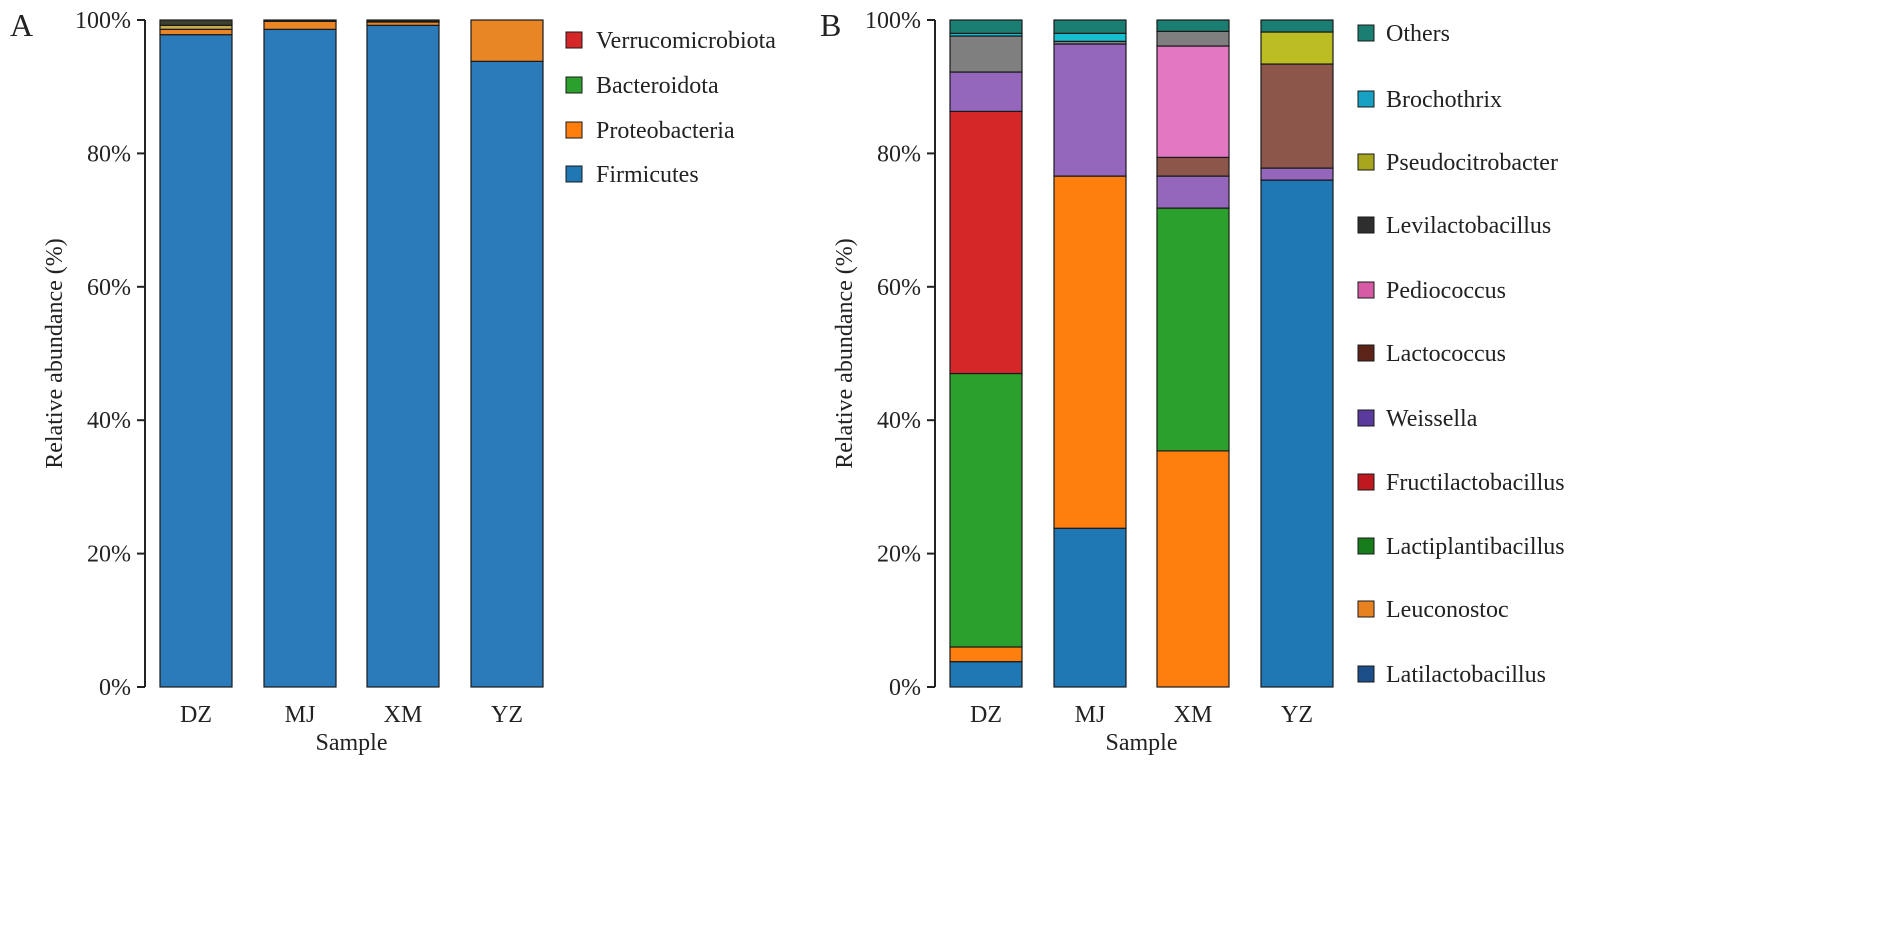 The width and height of the screenshot is (1901, 925). Describe the element at coordinates (196, 22) in the screenshot. I see `bar-segment-dz-verrucomicrobiota` at that location.